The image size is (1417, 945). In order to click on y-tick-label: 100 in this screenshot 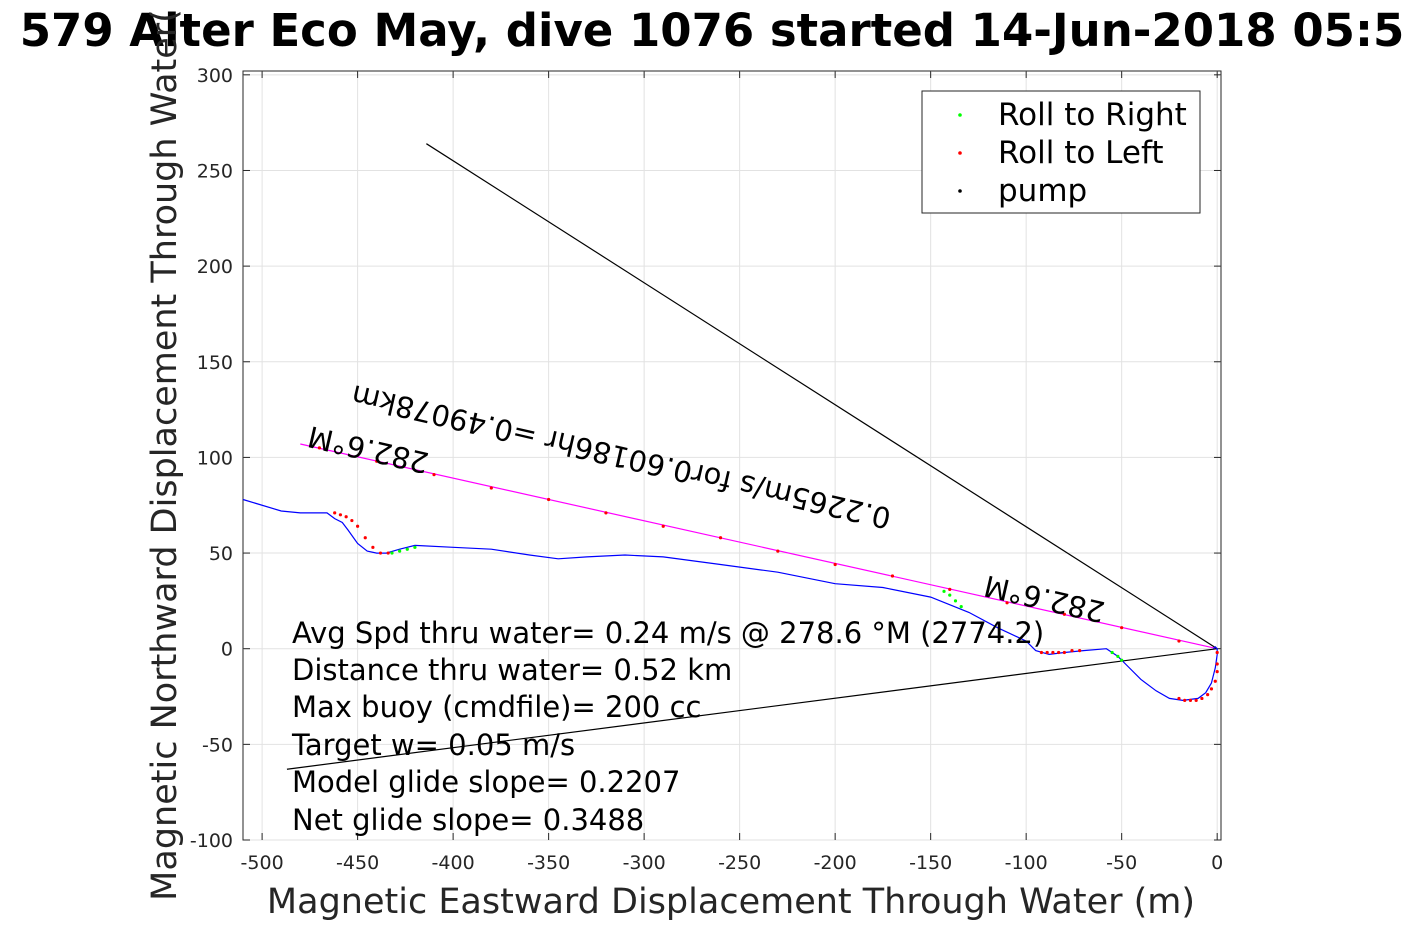, I will do `click(215, 458)`.